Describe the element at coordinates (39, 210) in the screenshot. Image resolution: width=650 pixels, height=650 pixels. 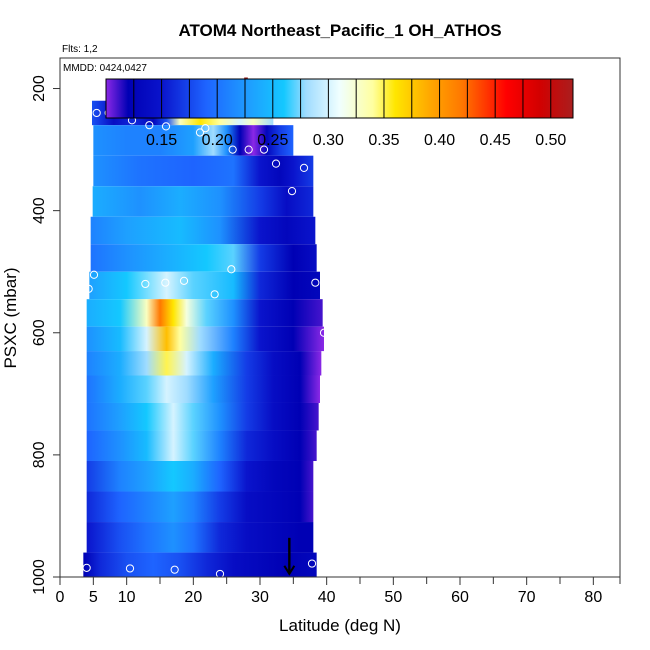
I see `y-tick-label: 400` at that location.